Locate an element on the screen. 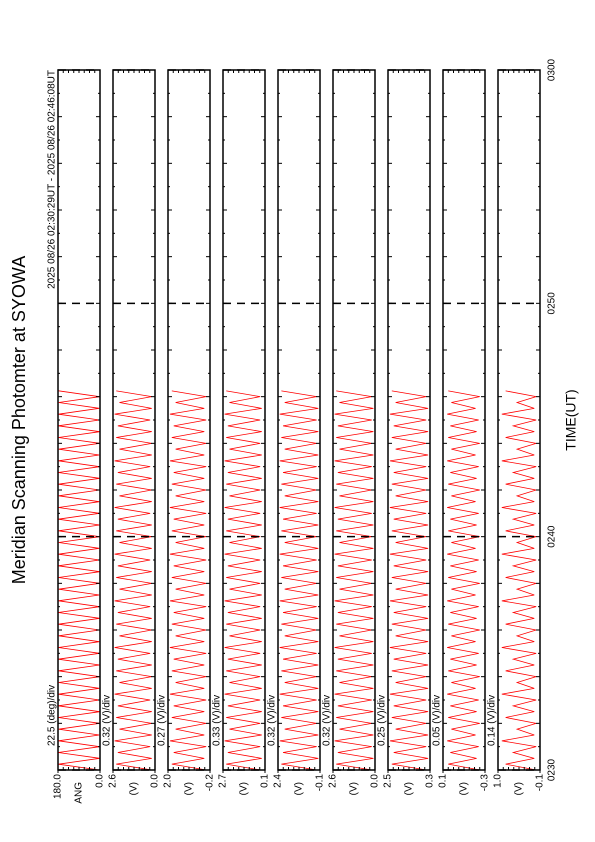 This screenshot has height=842, width=595. x-tick-label: 0300 is located at coordinates (552, 69).